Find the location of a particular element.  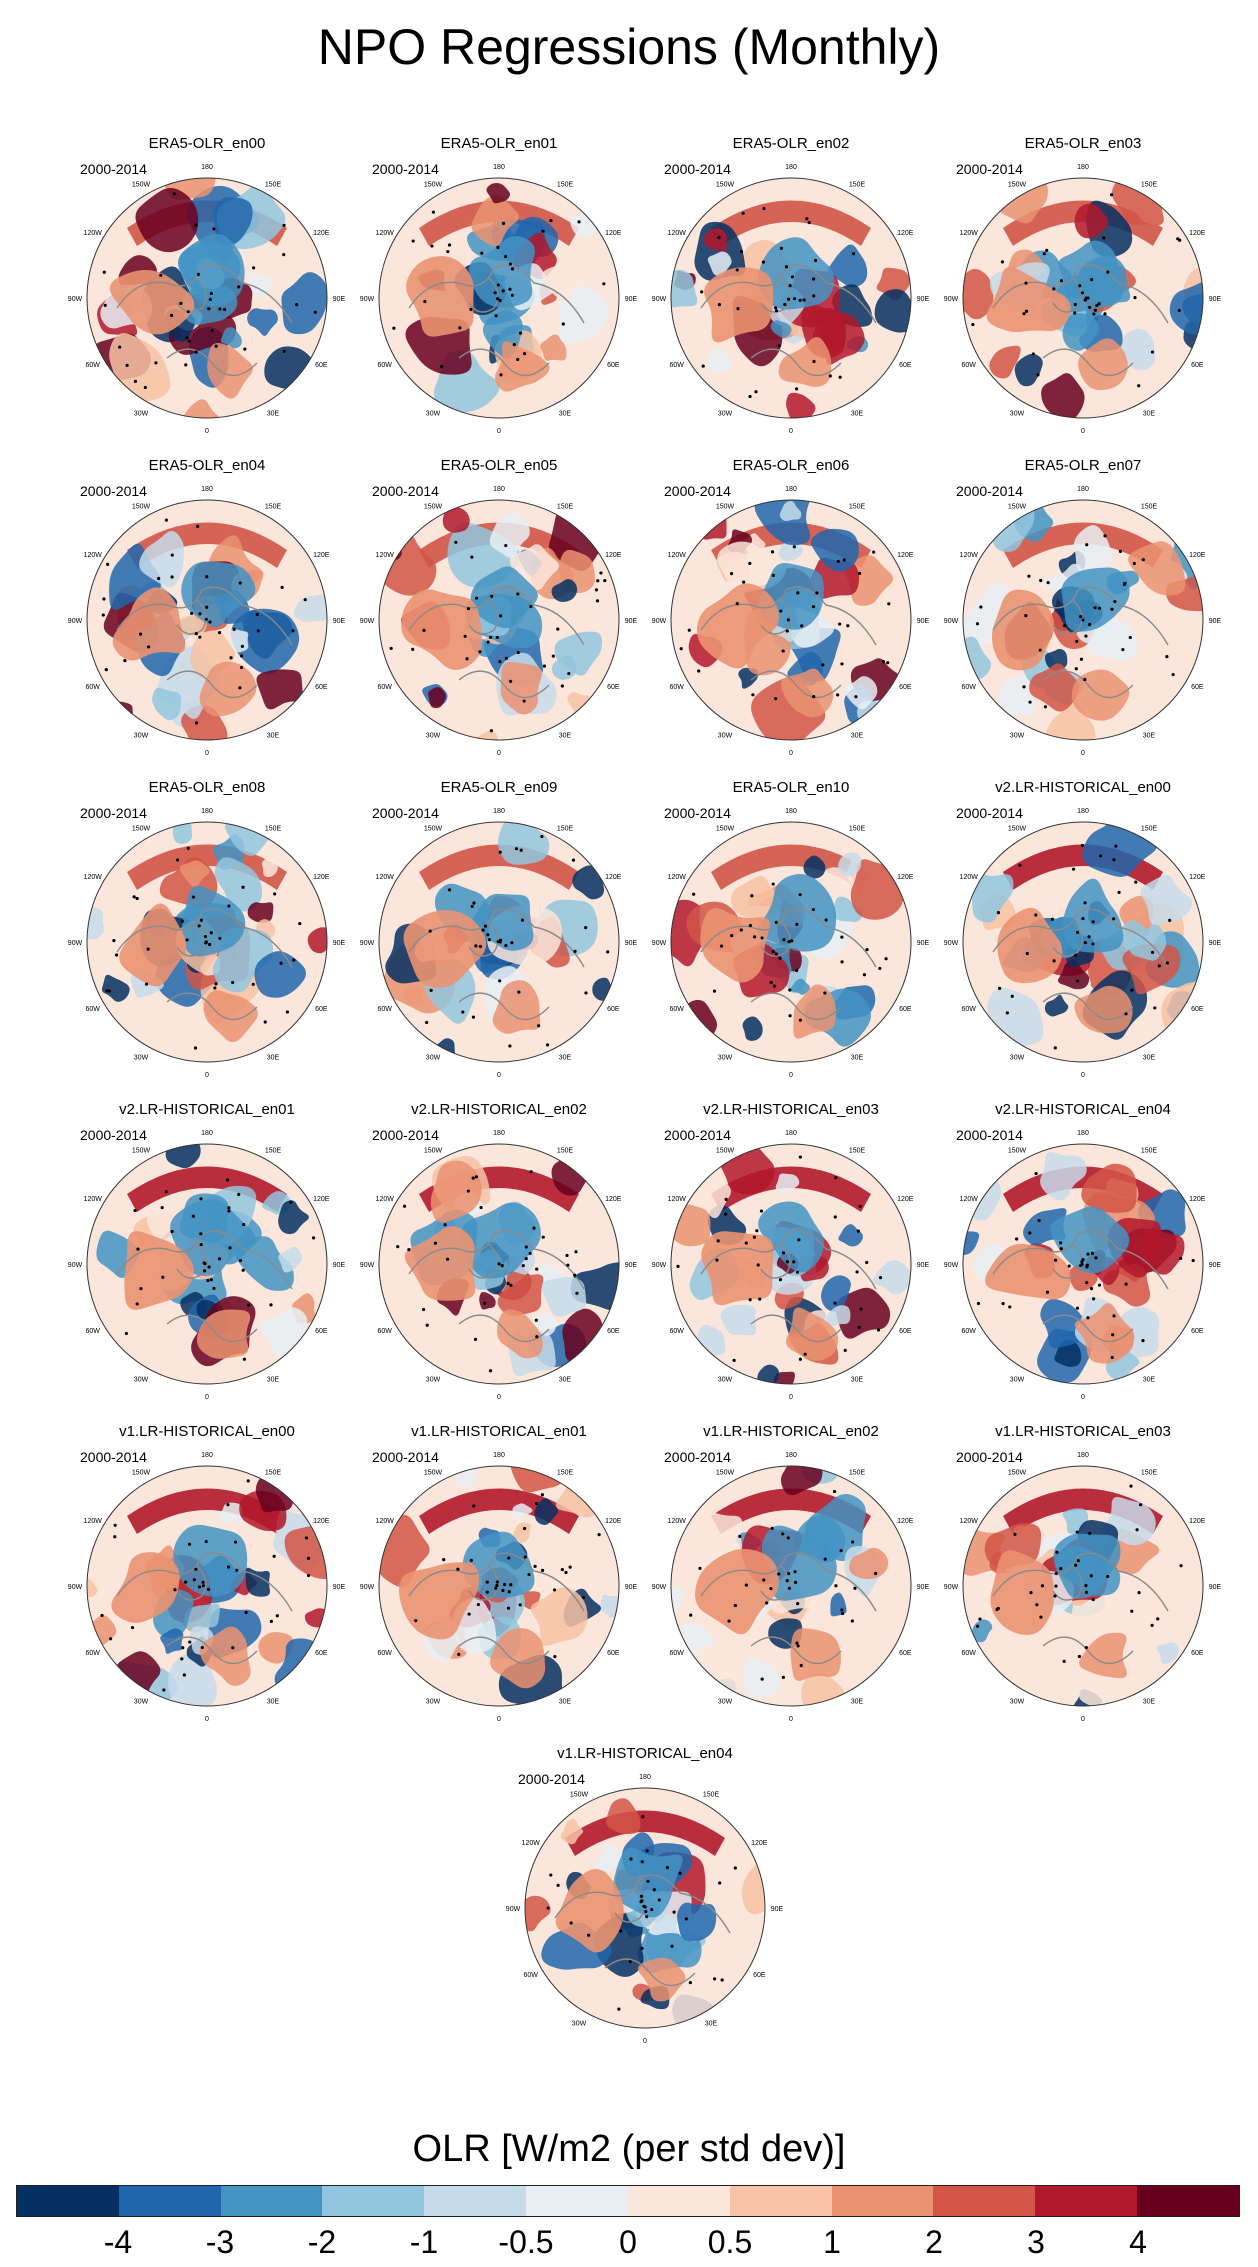

map-boundary is located at coordinates (499, 1586).